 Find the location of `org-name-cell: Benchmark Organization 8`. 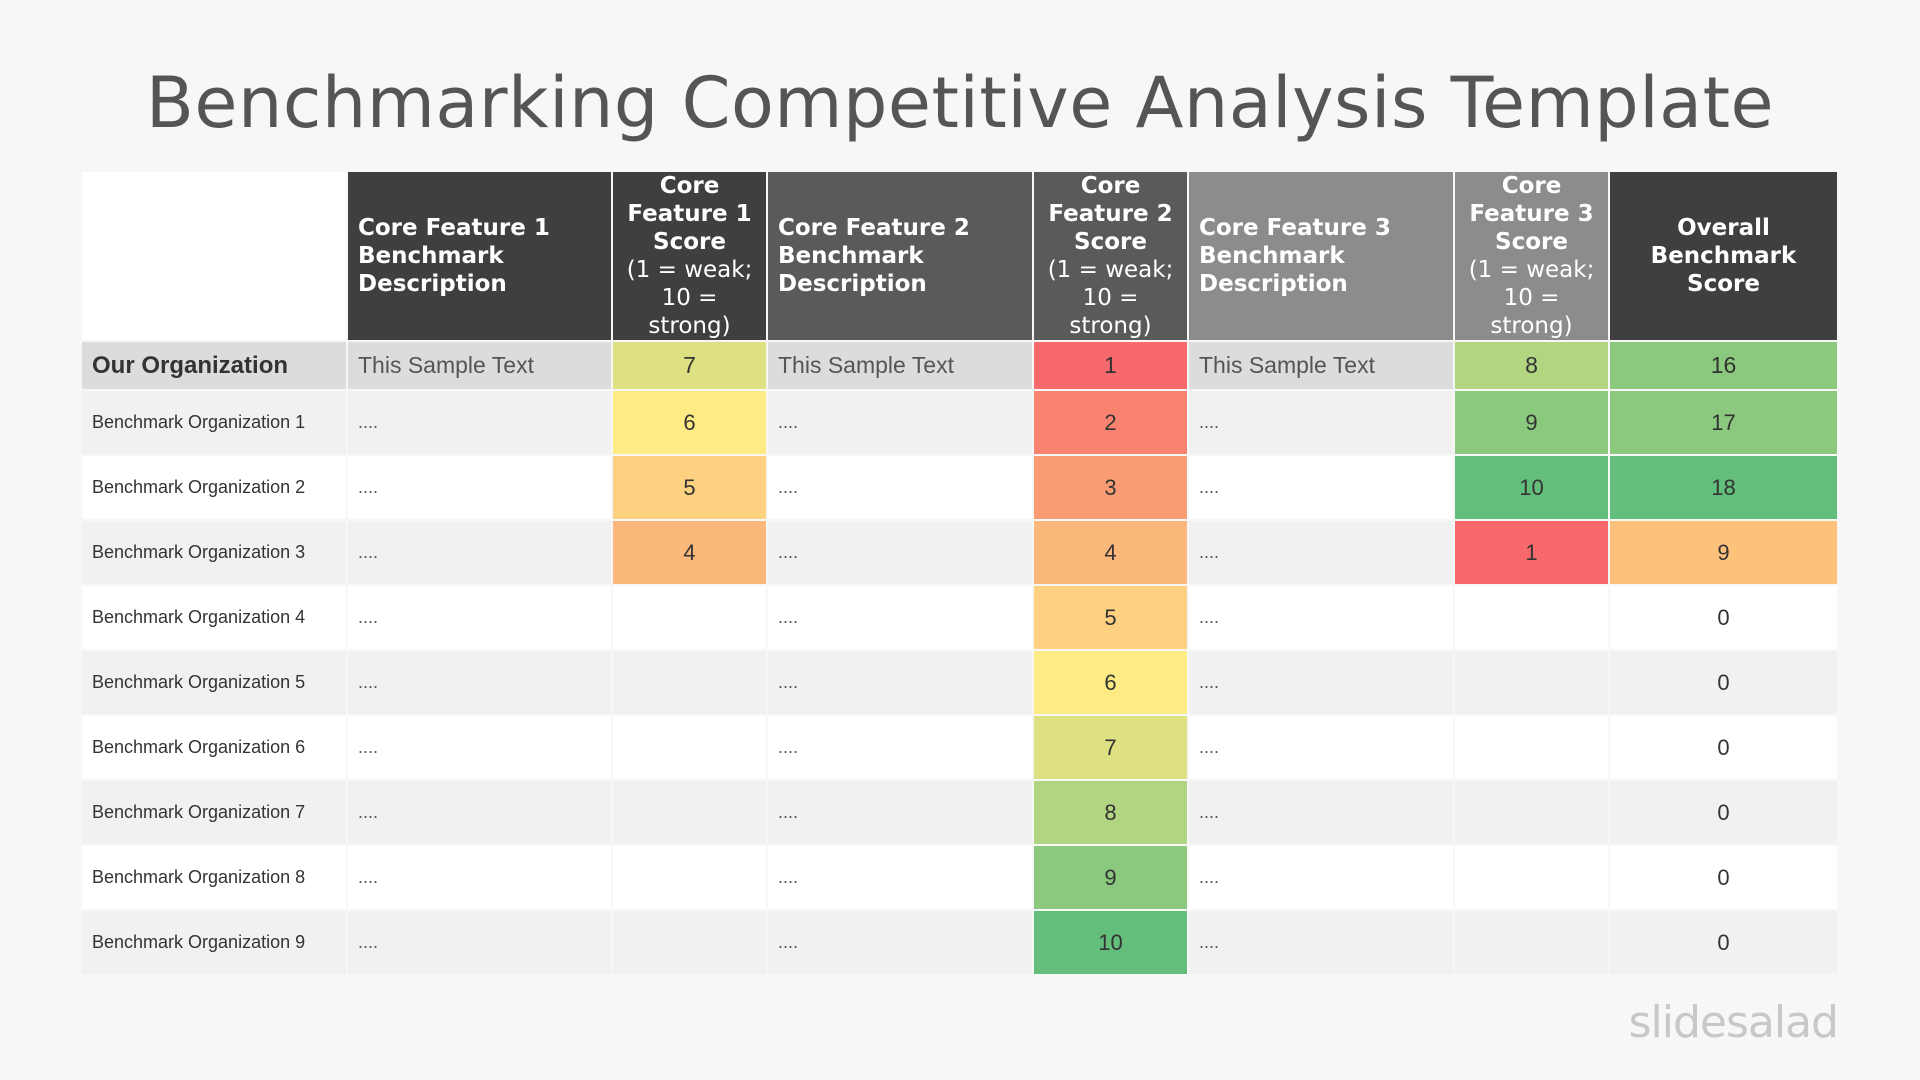

org-name-cell: Benchmark Organization 8 is located at coordinates (215, 878).